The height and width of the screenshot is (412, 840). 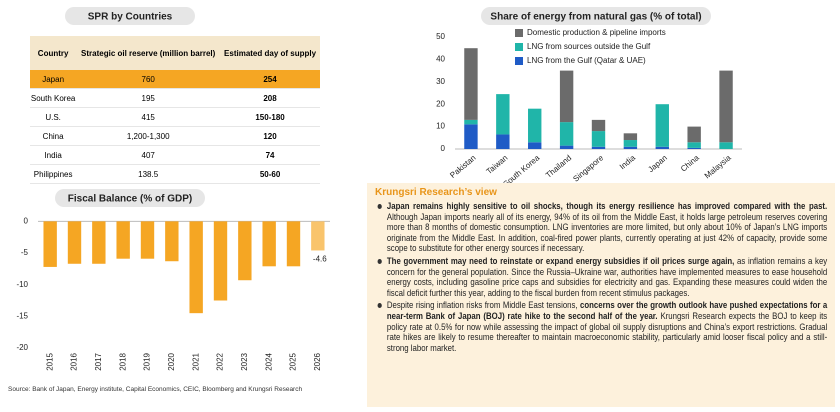 What do you see at coordinates (147, 361) in the screenshot?
I see `x-tick-label: 2019` at bounding box center [147, 361].